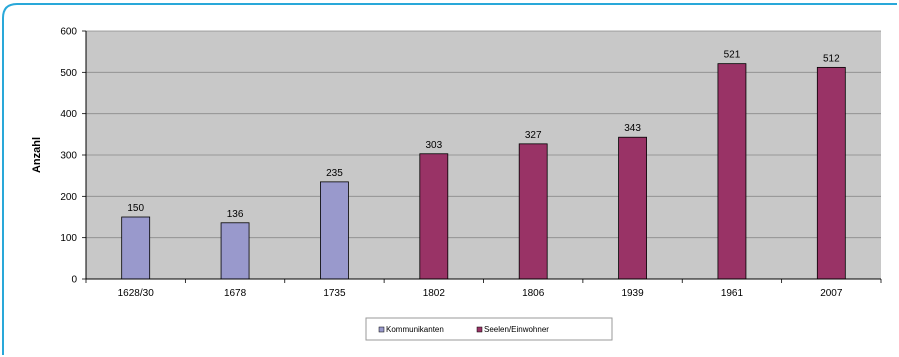  Describe the element at coordinates (483, 289) in the screenshot. I see `x-axis-ticks: 1628/30 1678 1735 1802 1806 1939 1961 2007` at that location.